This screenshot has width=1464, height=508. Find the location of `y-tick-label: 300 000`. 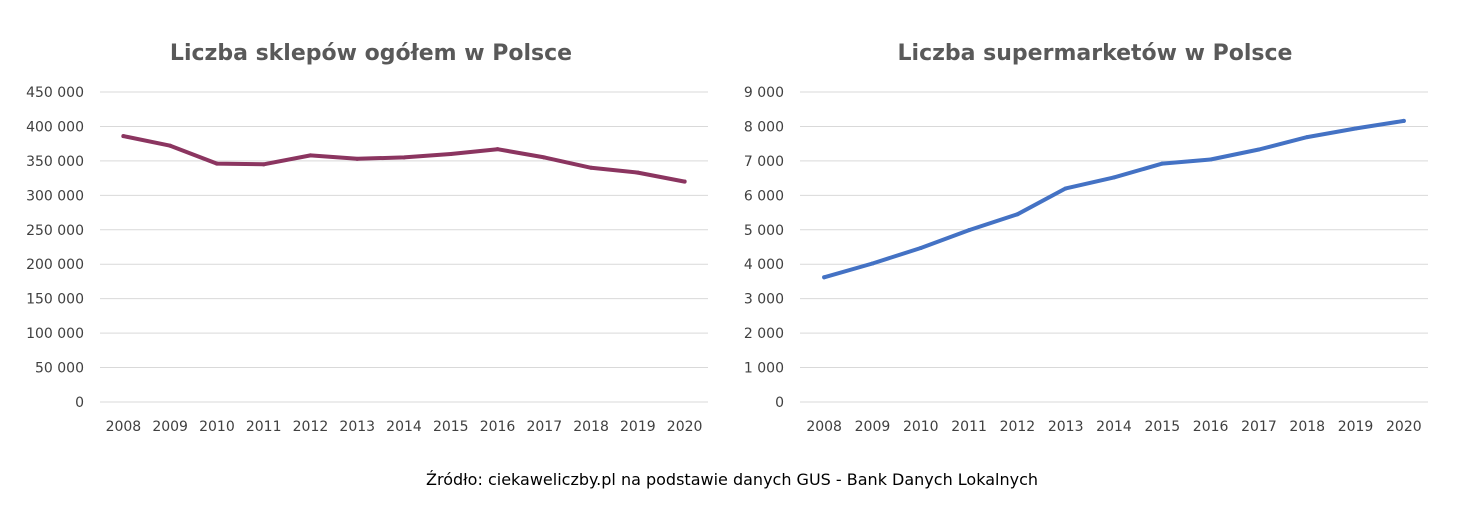

y-tick-label: 300 000 is located at coordinates (55, 196).